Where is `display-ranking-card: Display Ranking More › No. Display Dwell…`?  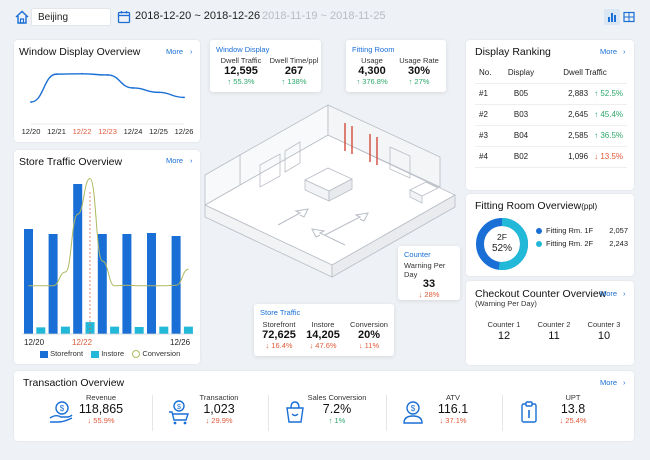
display-ranking-card: Display Ranking More › No. Display Dwell… is located at coordinates (550, 115).